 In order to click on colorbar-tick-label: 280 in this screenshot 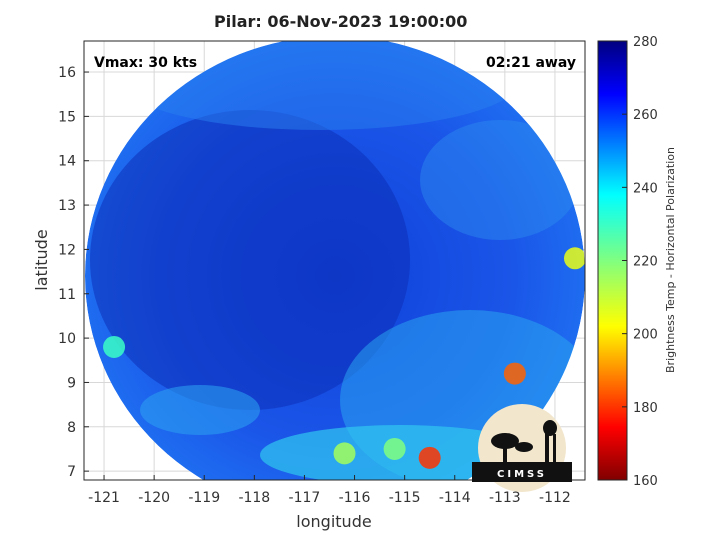, I will do `click(645, 42)`.